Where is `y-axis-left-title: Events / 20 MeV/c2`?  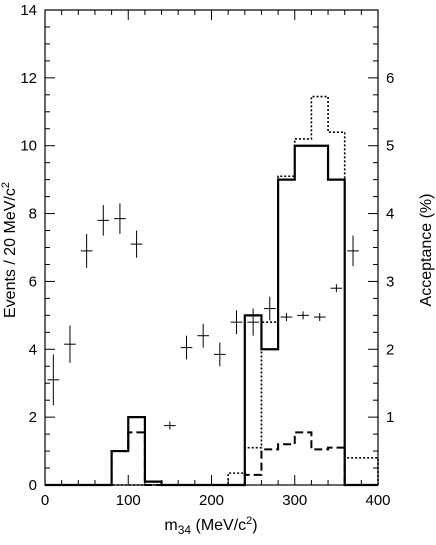
y-axis-left-title: Events / 20 MeV/c2 is located at coordinates (9, 250).